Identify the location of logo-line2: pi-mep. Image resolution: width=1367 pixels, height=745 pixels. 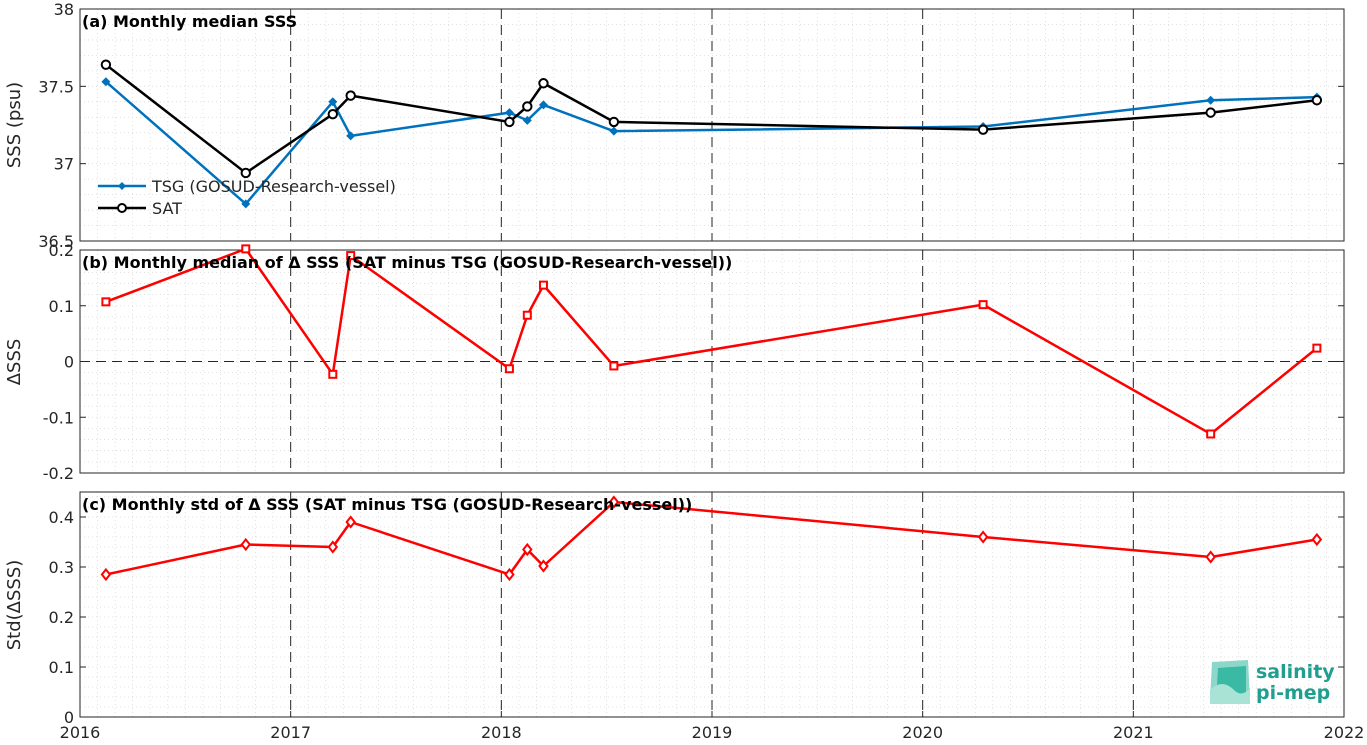
(1293, 693).